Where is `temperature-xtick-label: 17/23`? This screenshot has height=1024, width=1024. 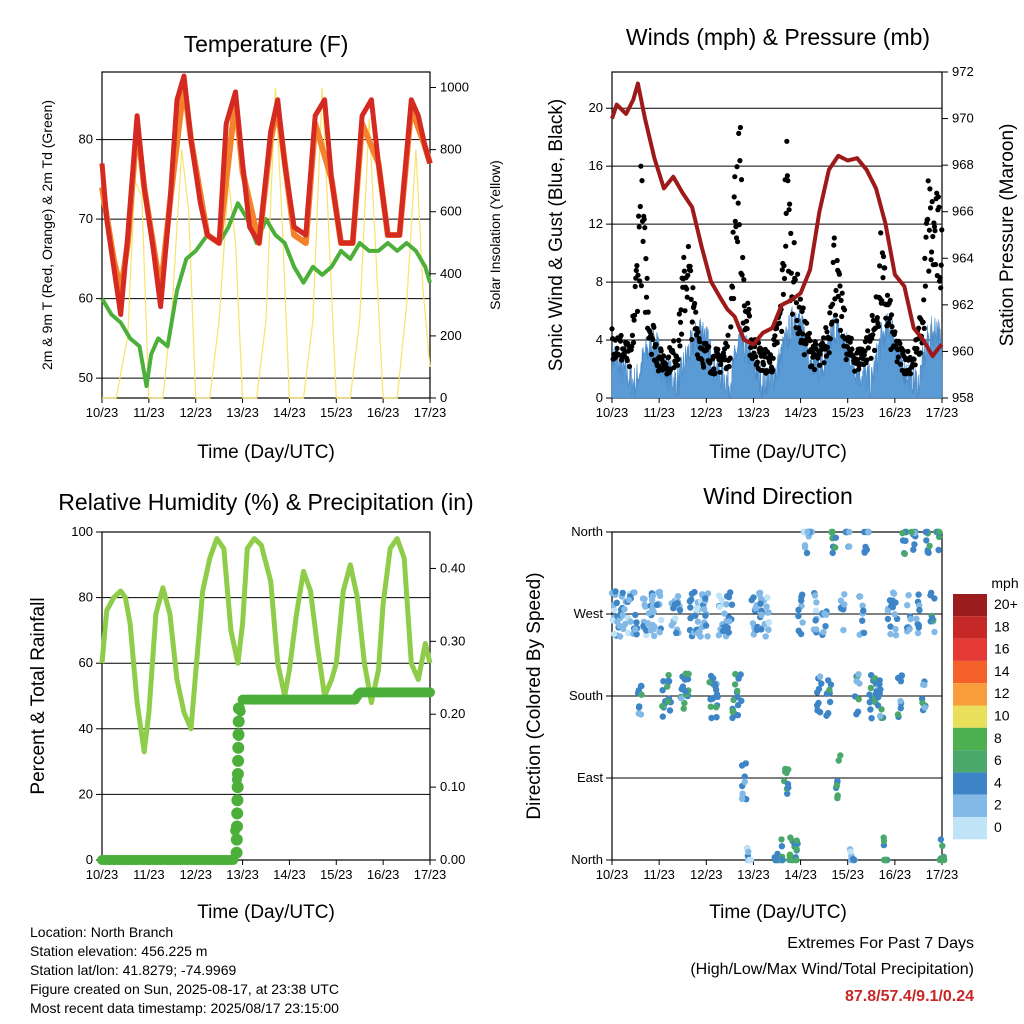 temperature-xtick-label: 17/23 is located at coordinates (430, 412).